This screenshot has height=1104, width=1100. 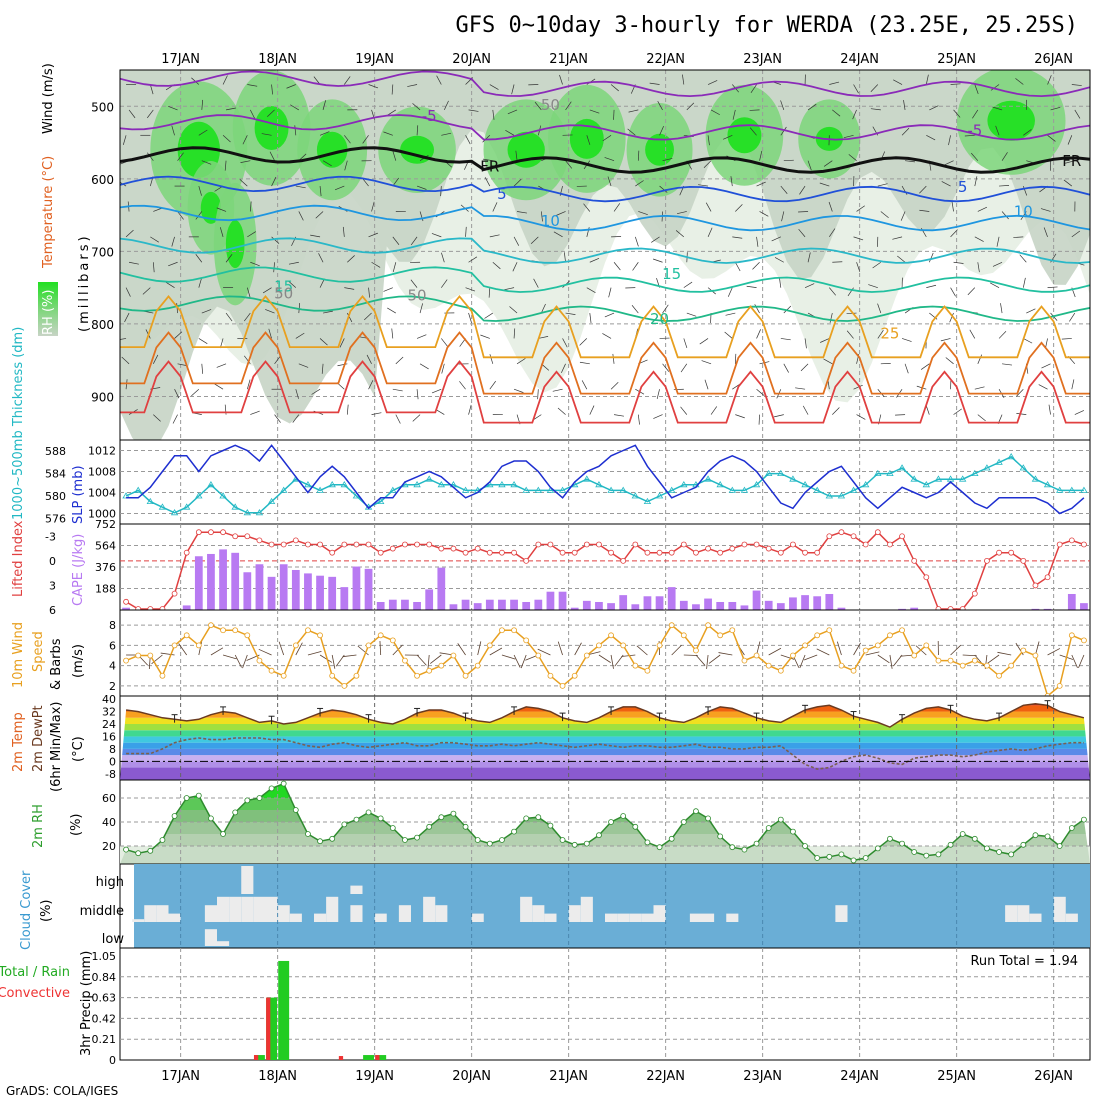 I want to click on credit-label: GrADS: COLA/IGES, so click(x=62, y=1091).